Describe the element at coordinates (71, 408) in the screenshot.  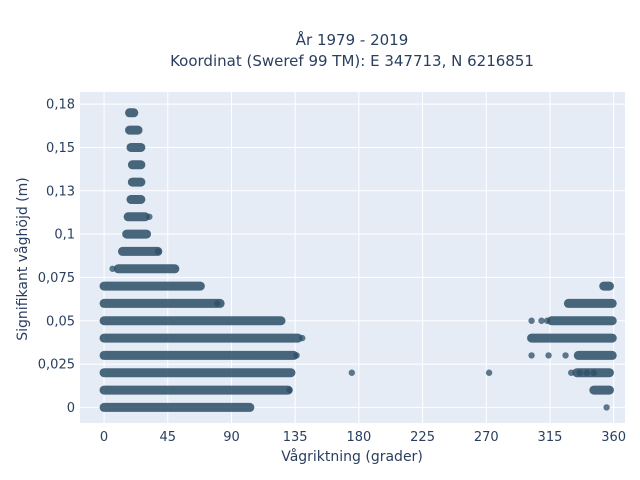
I see `y-tick-label: 0` at that location.